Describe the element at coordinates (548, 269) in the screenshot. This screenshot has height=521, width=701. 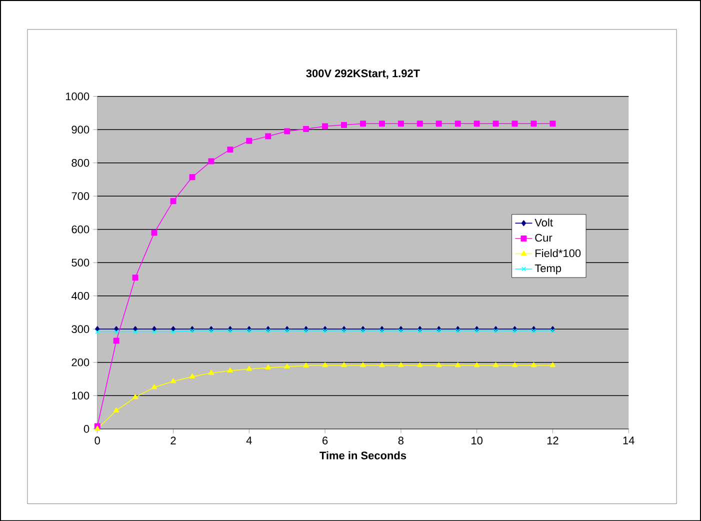
I see `legend-label: Temp` at that location.